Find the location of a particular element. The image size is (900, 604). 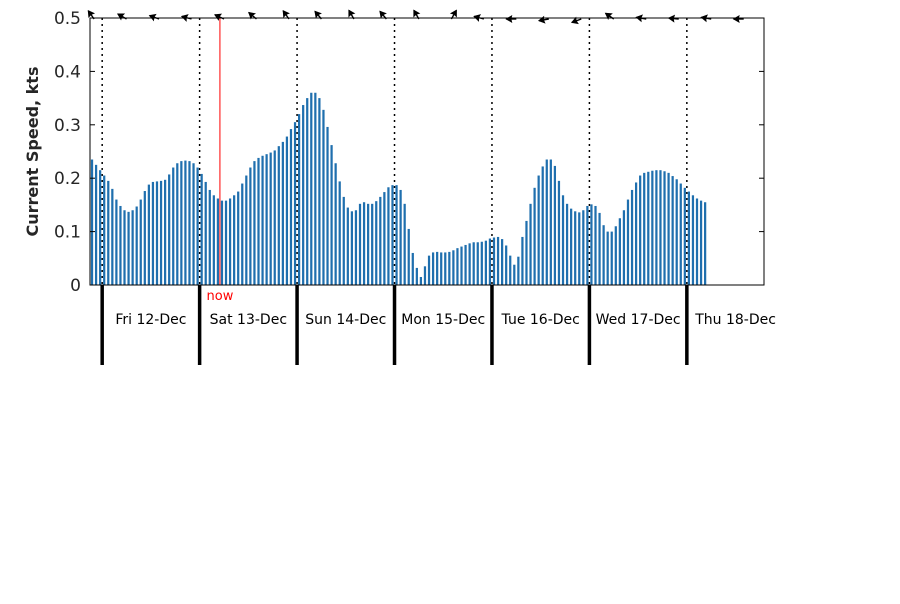

y-tick-label: 0 is located at coordinates (75, 286).